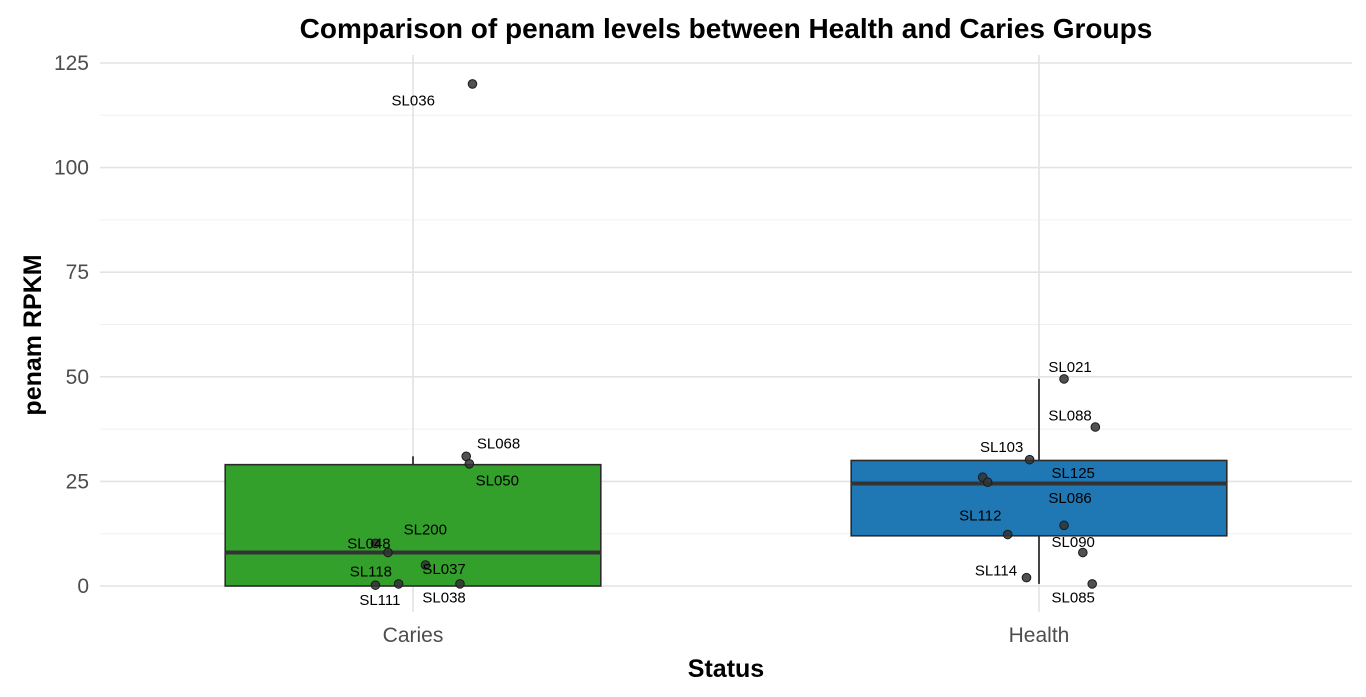 The height and width of the screenshot is (697, 1366). What do you see at coordinates (1073, 473) in the screenshot?
I see `point-label: SL125` at bounding box center [1073, 473].